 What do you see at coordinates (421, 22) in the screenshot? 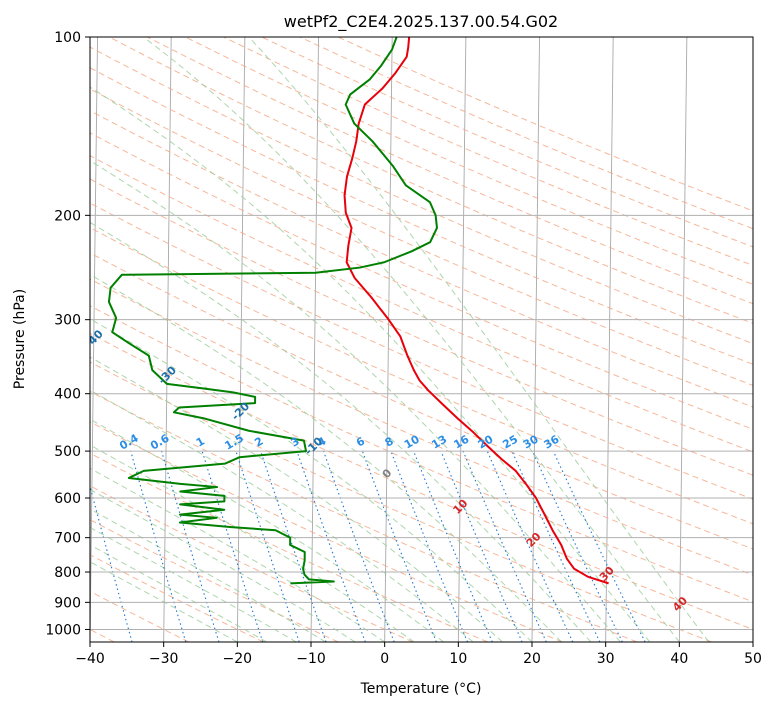
I see `chart-title: wetPf2_C2E4.2025.137.00.54.G02` at bounding box center [421, 22].